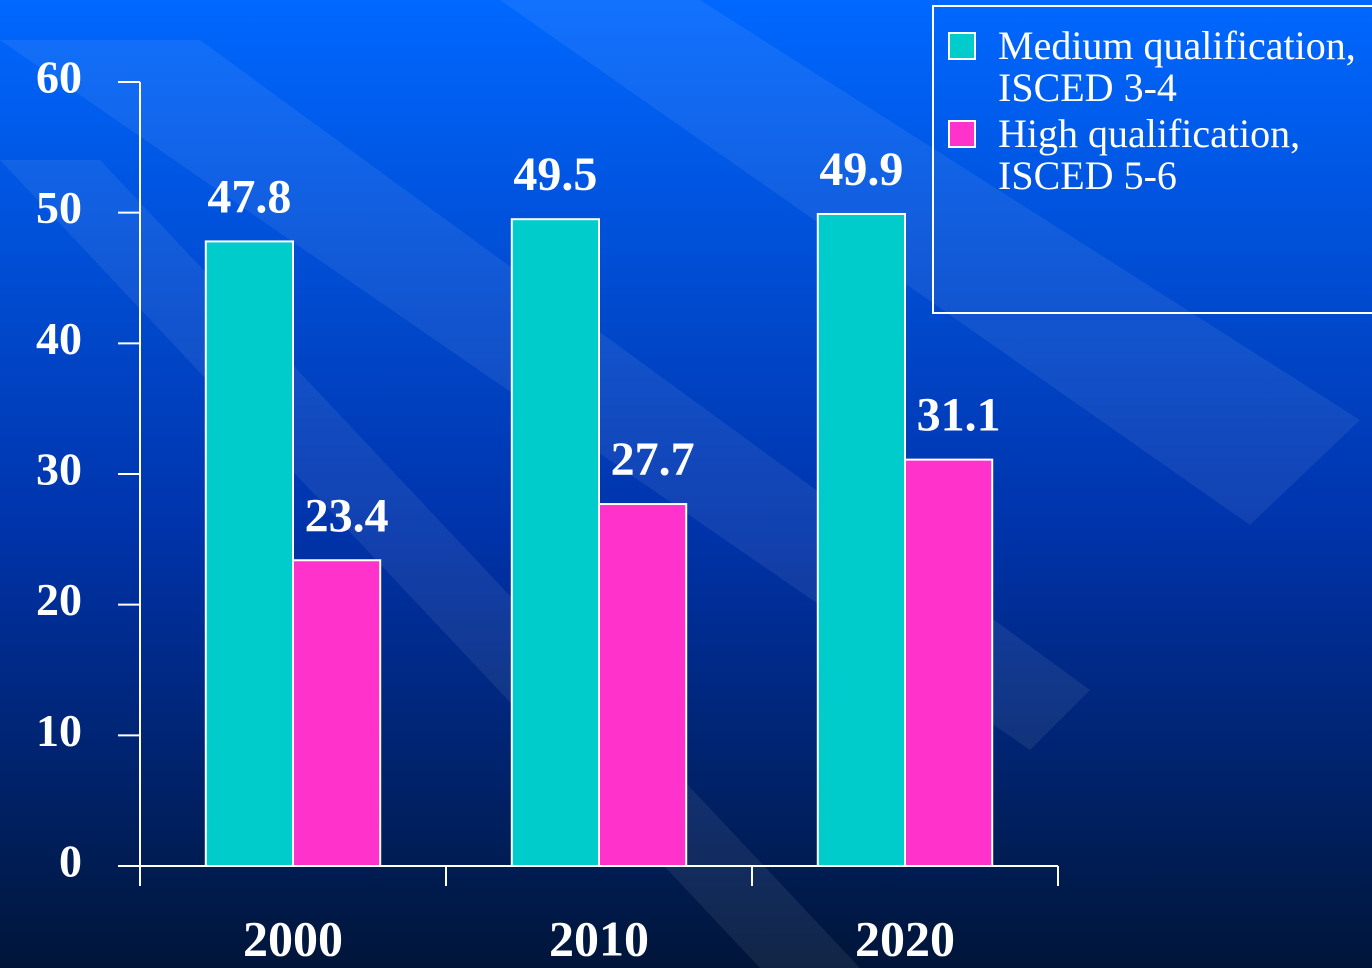 The image size is (1372, 968). I want to click on legend-label: High qualification, ISCED 5-6, so click(1149, 154).